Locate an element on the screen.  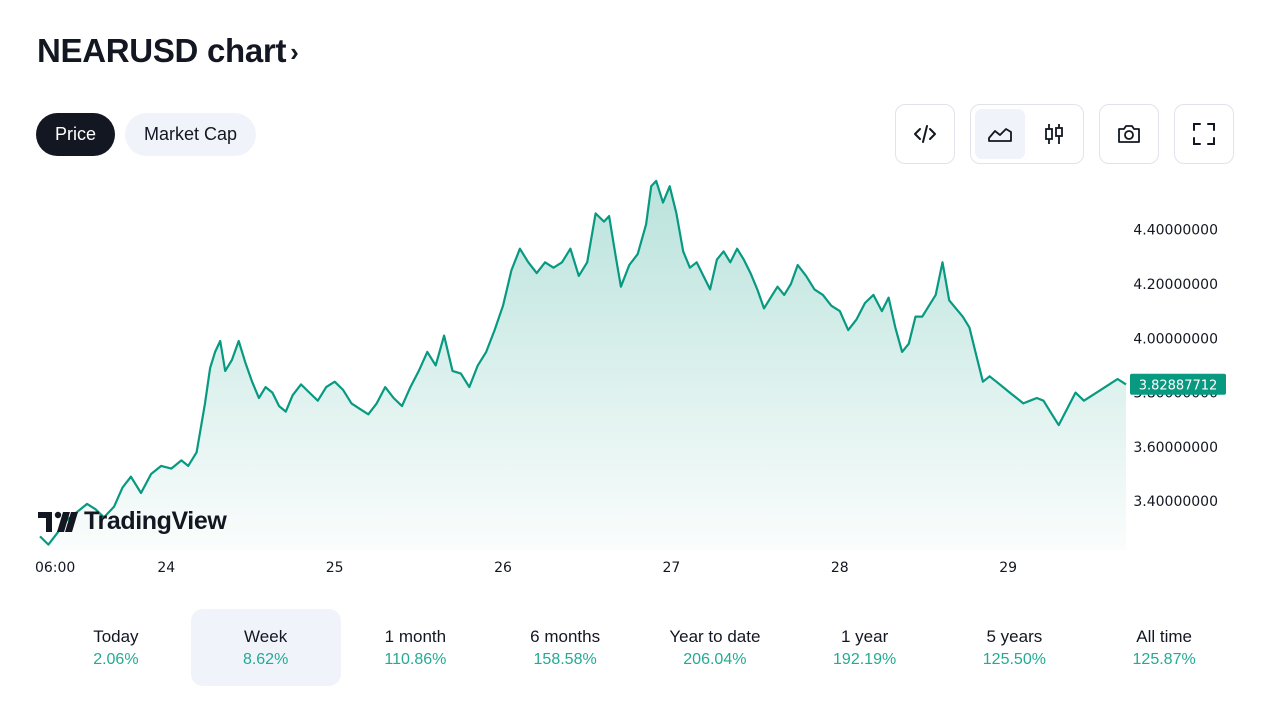
x-tick-label: 25 is located at coordinates (335, 568).